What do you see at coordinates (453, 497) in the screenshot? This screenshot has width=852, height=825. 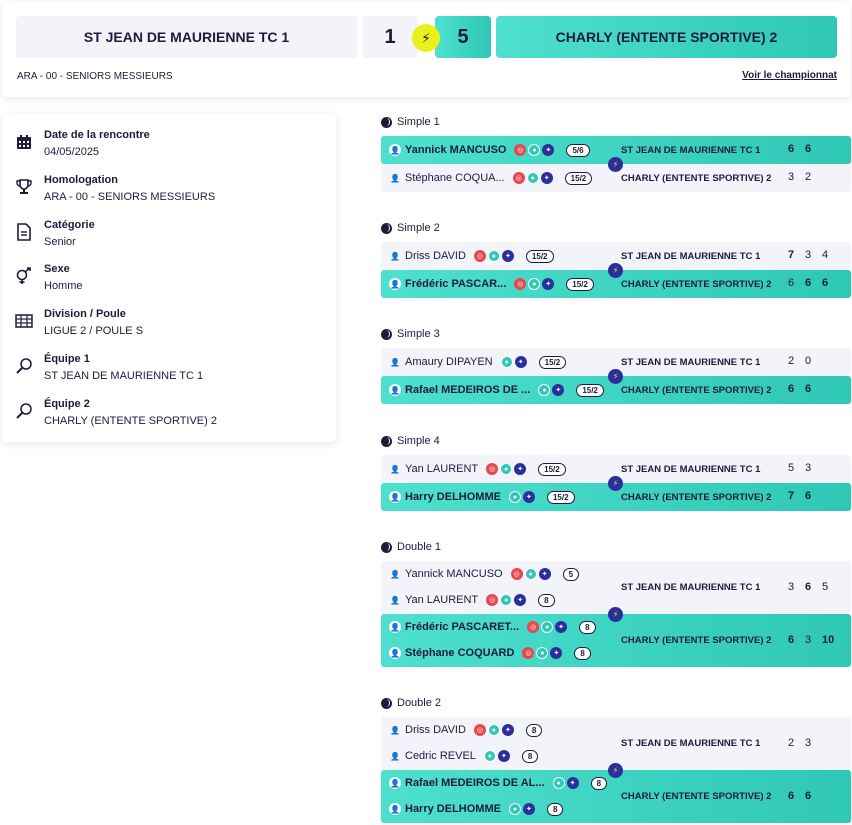 I see `player-name: Harry DELHOMME` at bounding box center [453, 497].